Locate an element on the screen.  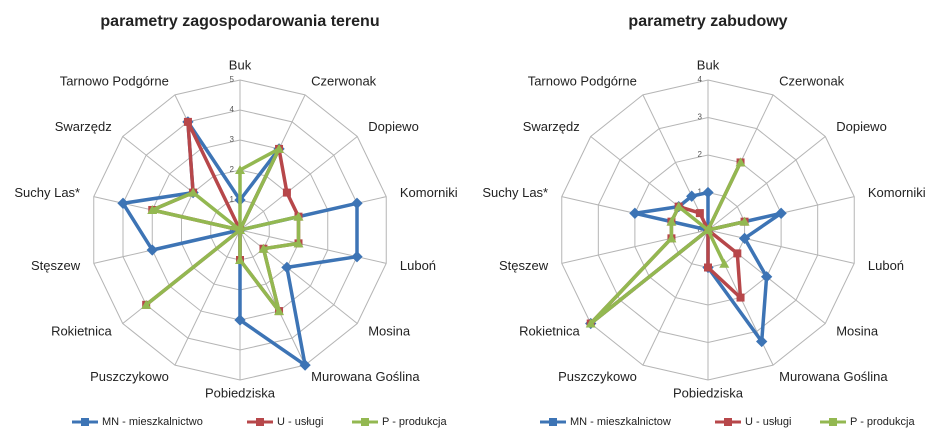
legend-label: MN - mieszkalnictow is located at coordinates (620, 422).